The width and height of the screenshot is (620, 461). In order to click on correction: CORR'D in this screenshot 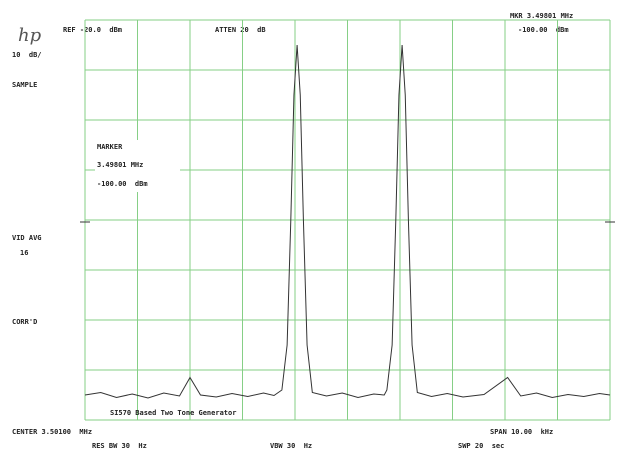, I will do `click(24, 322)`.